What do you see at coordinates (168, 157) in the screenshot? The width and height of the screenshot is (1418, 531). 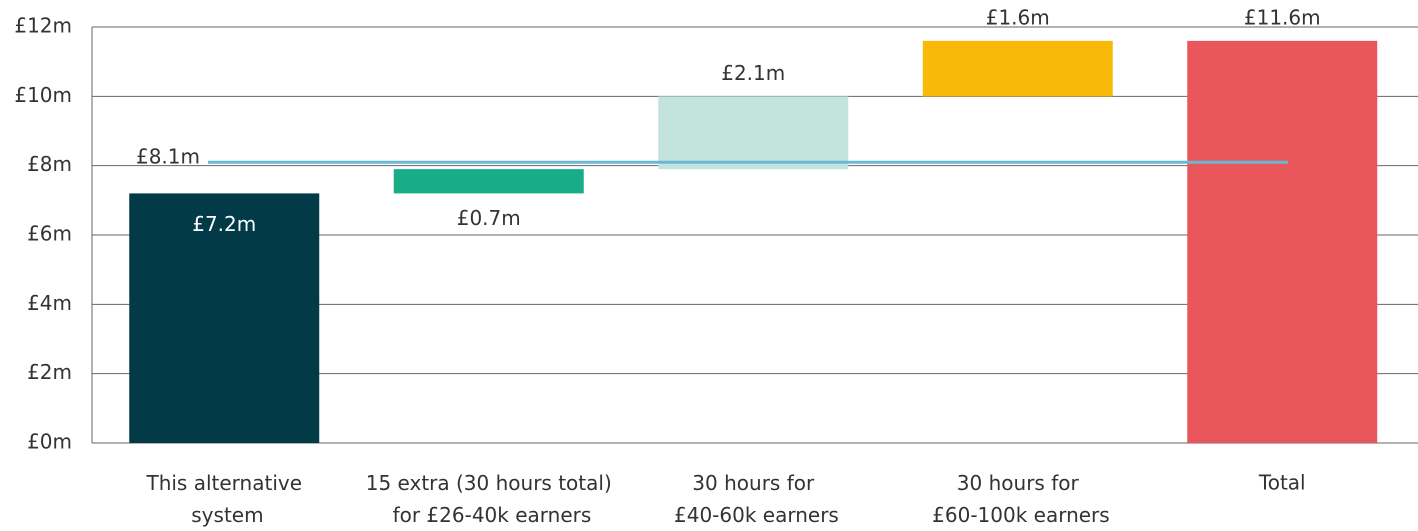 I see `reference-label: £8.1m` at bounding box center [168, 157].